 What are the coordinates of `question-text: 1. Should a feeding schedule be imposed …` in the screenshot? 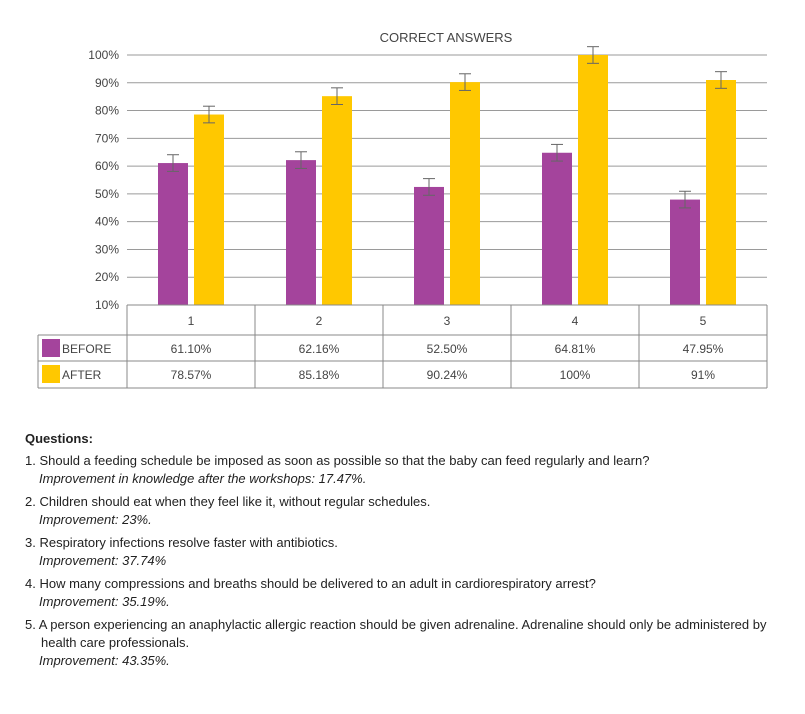 It's located at (337, 460).